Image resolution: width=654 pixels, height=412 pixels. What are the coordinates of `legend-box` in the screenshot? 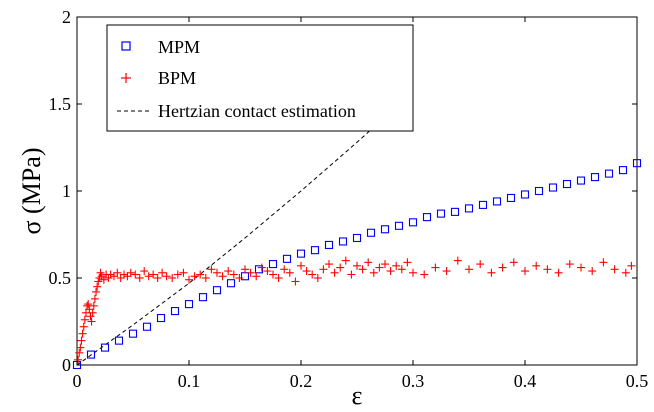 It's located at (260, 78).